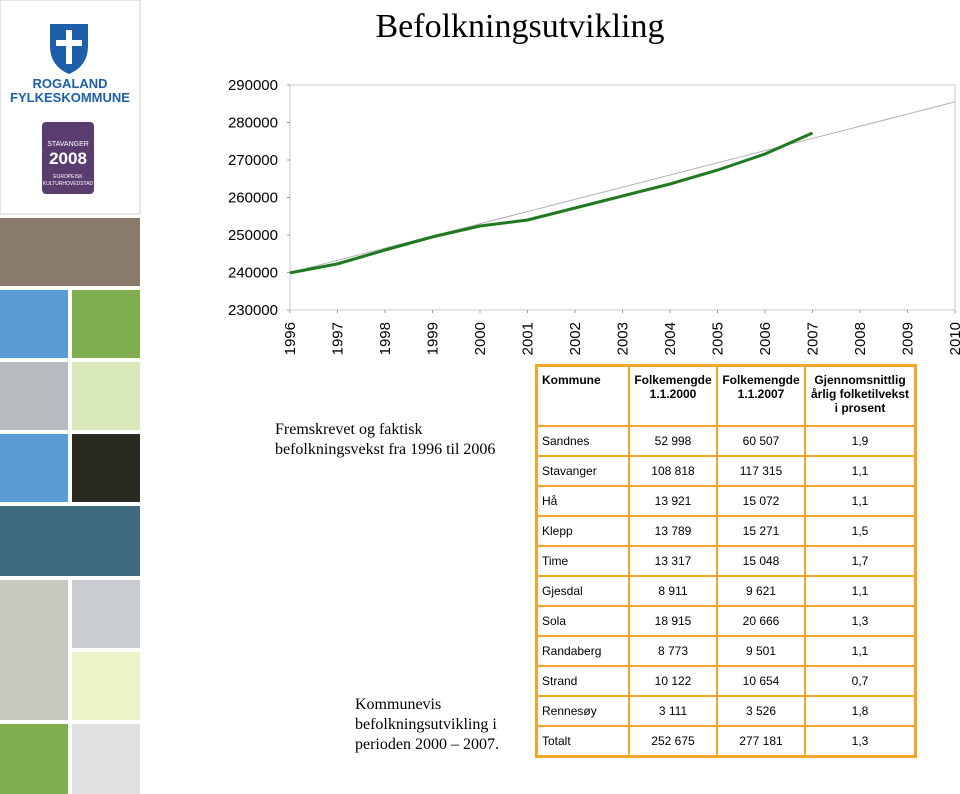 The image size is (960, 794). Describe the element at coordinates (761, 395) in the screenshot. I see `header-cell: Folkemengde 1.1.2007` at that location.